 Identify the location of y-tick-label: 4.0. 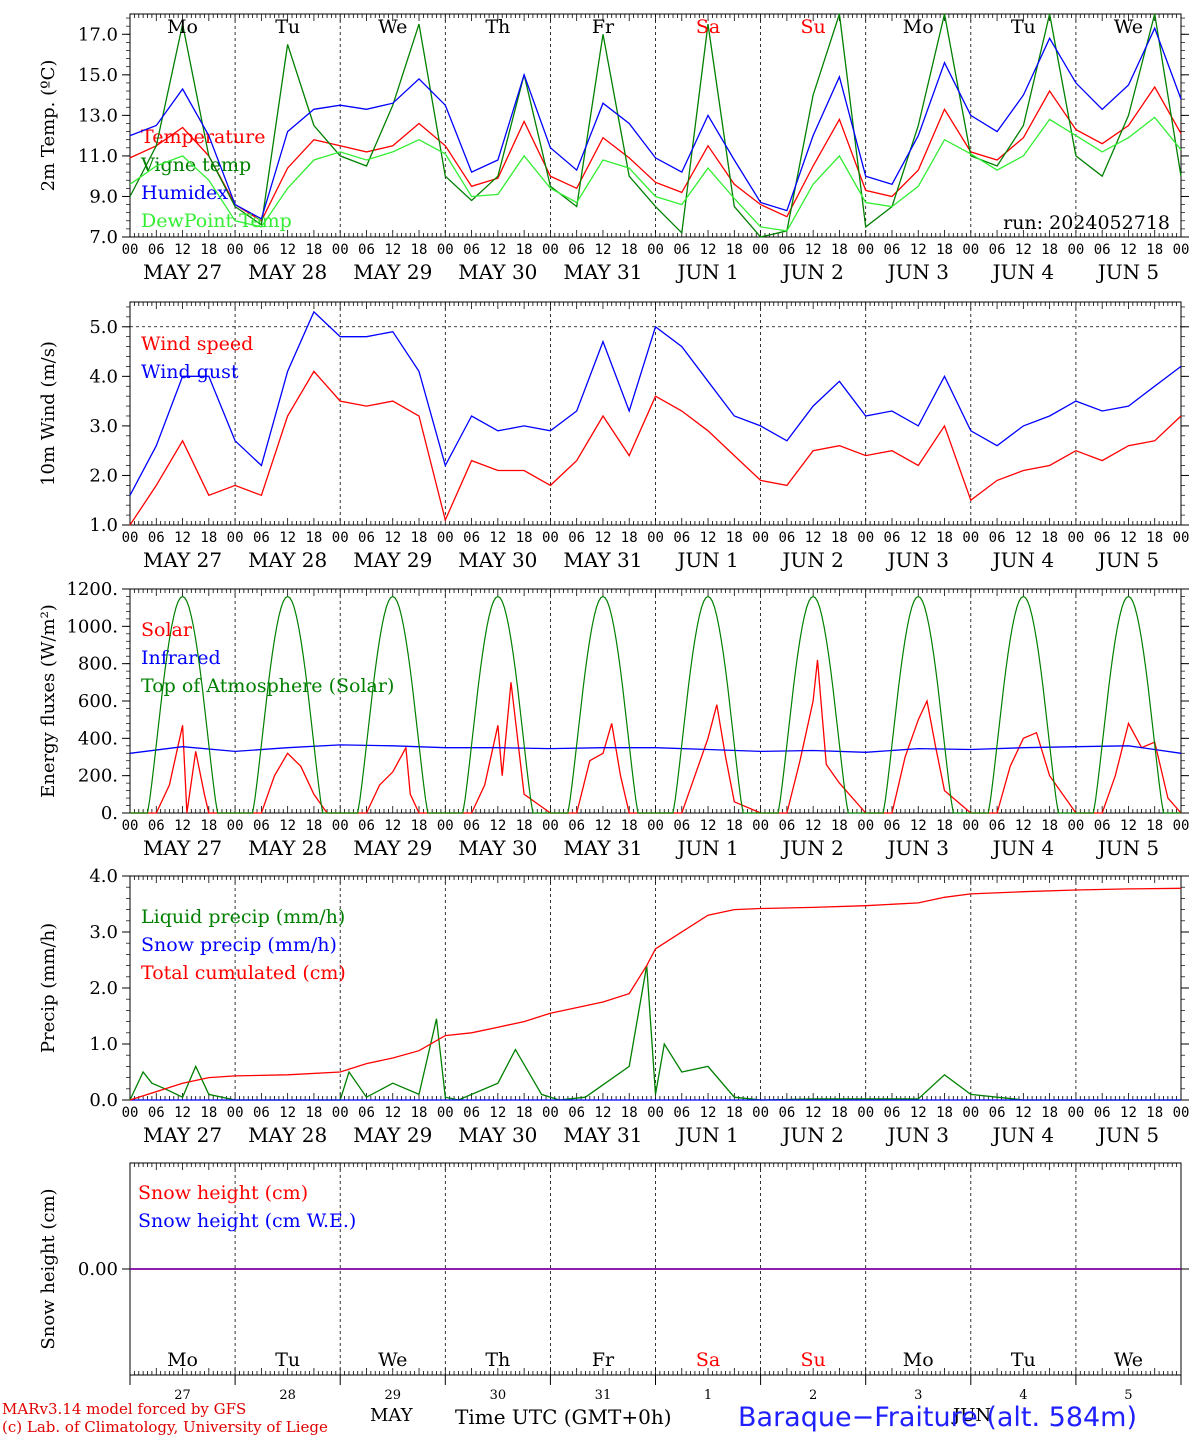
(103, 876).